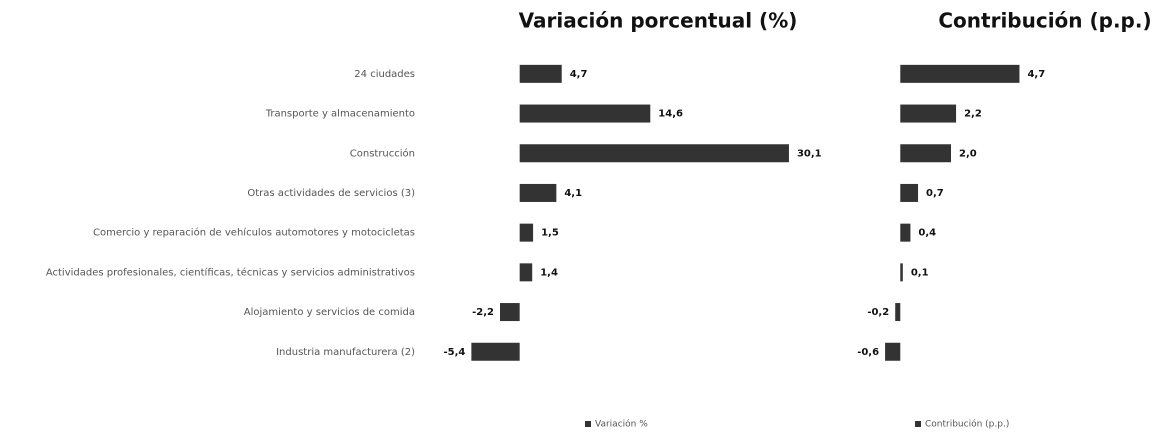 Image resolution: width=1173 pixels, height=434 pixels. I want to click on chart-title: Variación porcentual (%), so click(658, 21).